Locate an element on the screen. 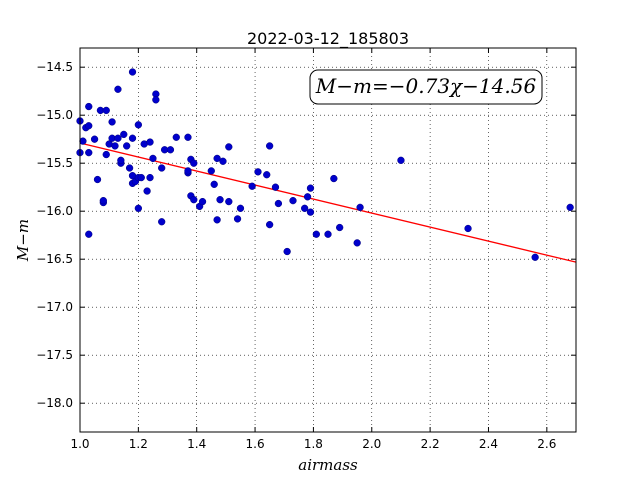 This screenshot has height=480, width=640. x-tick-label: 1.6 is located at coordinates (255, 444).